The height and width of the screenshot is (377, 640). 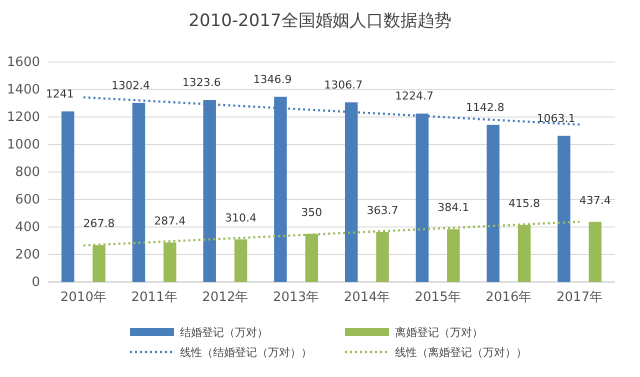 What do you see at coordinates (201, 83) in the screenshot?
I see `data-label: 1323.6` at bounding box center [201, 83].